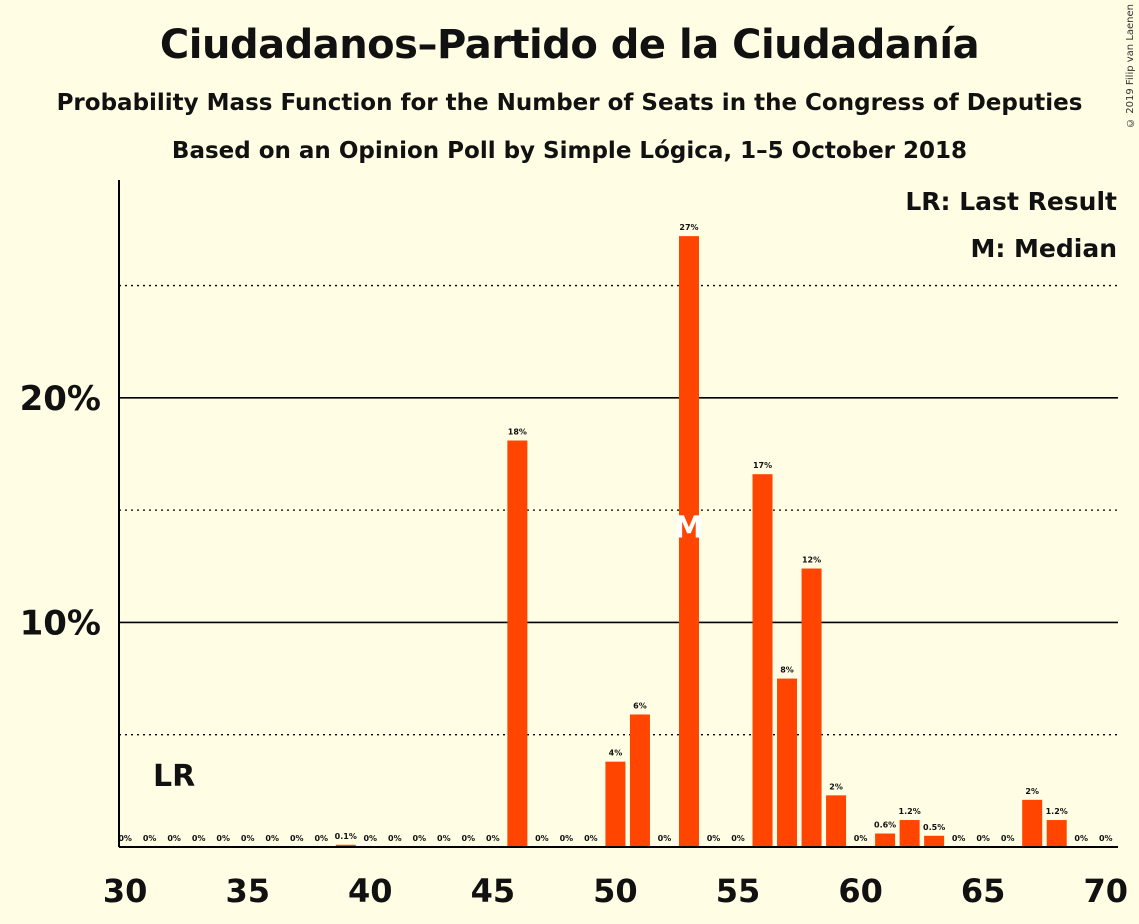 This screenshot has width=1139, height=924. I want to click on x-tick-label: 30, so click(125, 891).